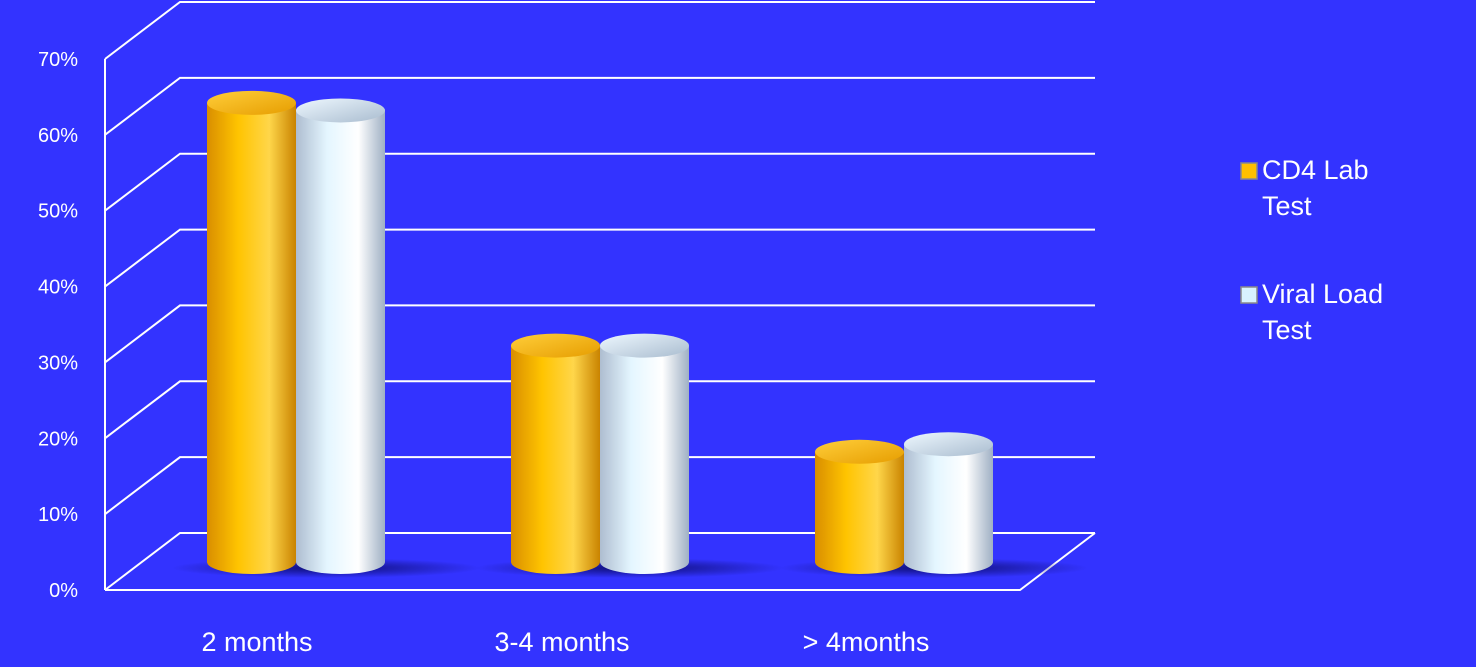  What do you see at coordinates (1315, 188) in the screenshot?
I see `legend-label: CD4 Lab Test` at bounding box center [1315, 188].